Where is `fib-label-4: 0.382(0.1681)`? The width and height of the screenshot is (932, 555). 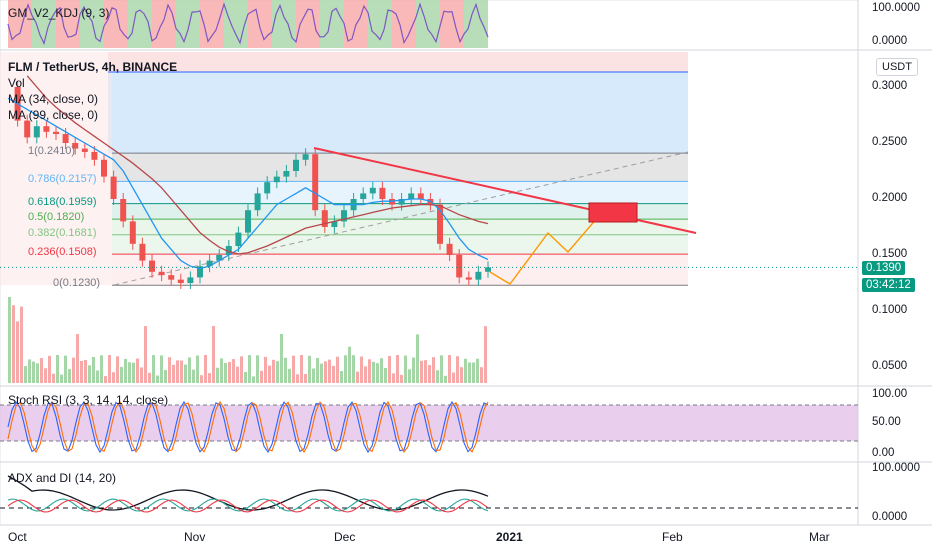 fib-label-4: 0.382(0.1681) is located at coordinates (62, 232).